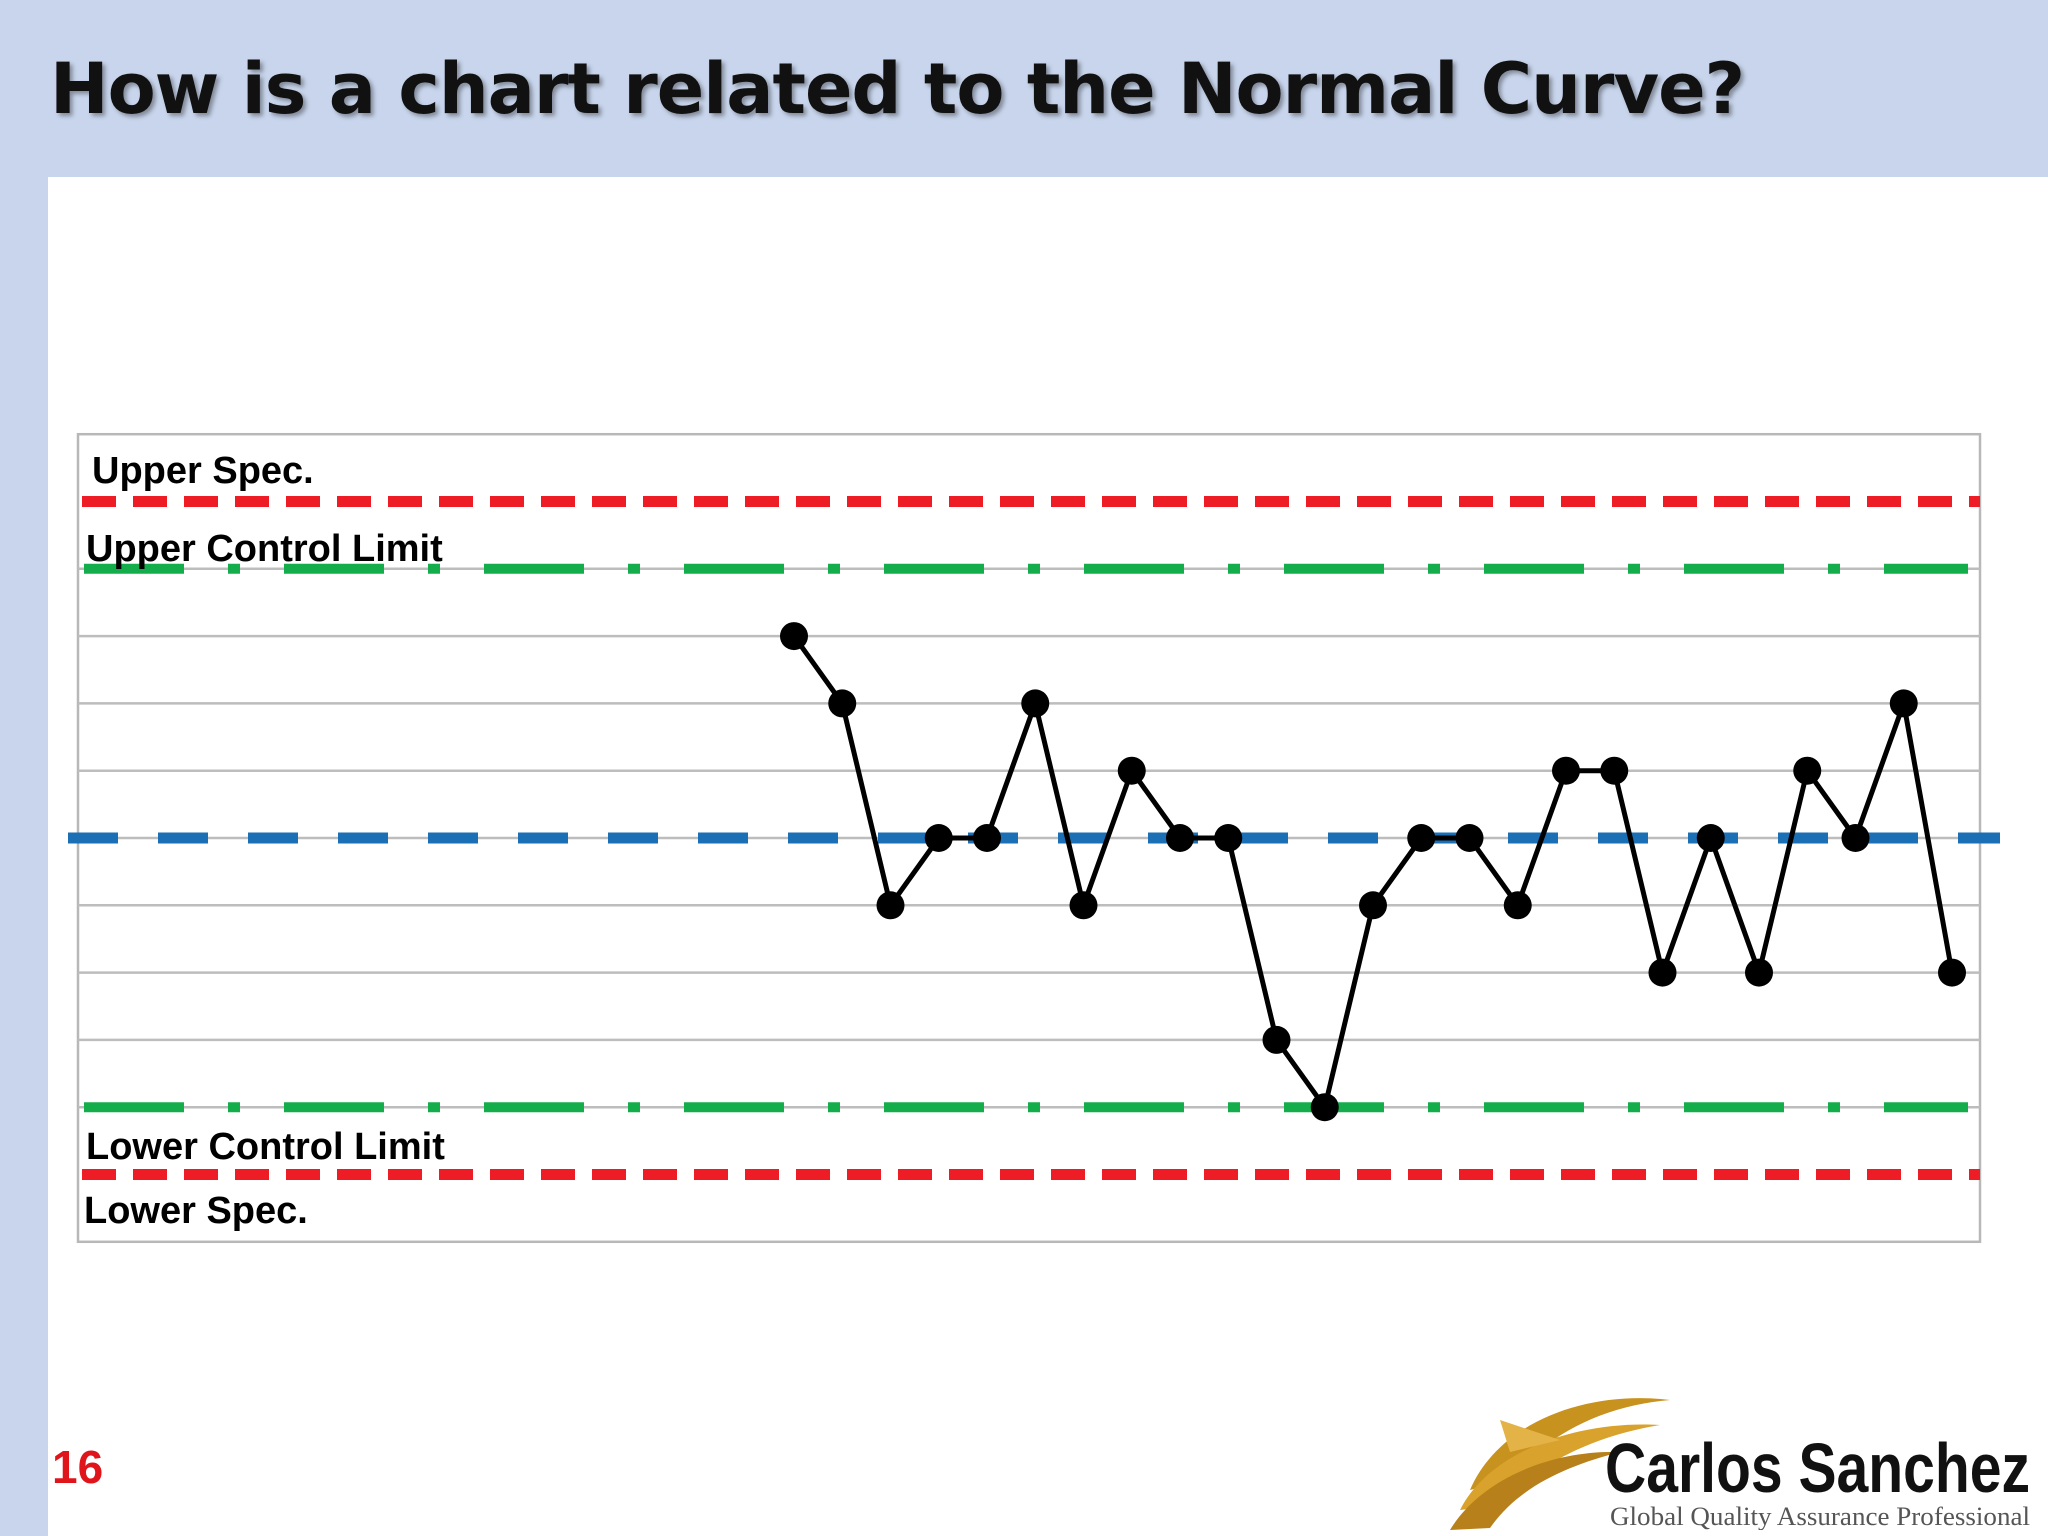  What do you see at coordinates (196, 1211) in the screenshot?
I see `lower-spec-label: Lower Spec.` at bounding box center [196, 1211].